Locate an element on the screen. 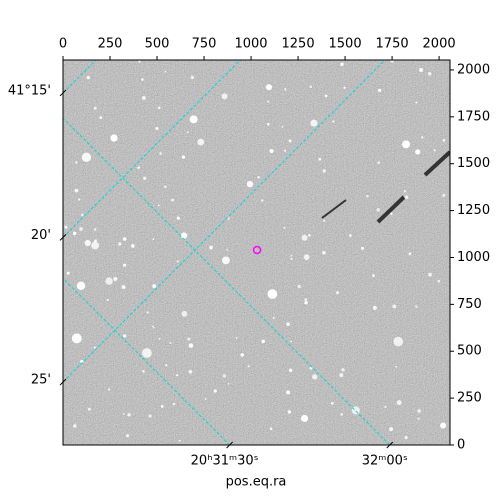 The image size is (500, 500). marks is located at coordinates (257, 250).